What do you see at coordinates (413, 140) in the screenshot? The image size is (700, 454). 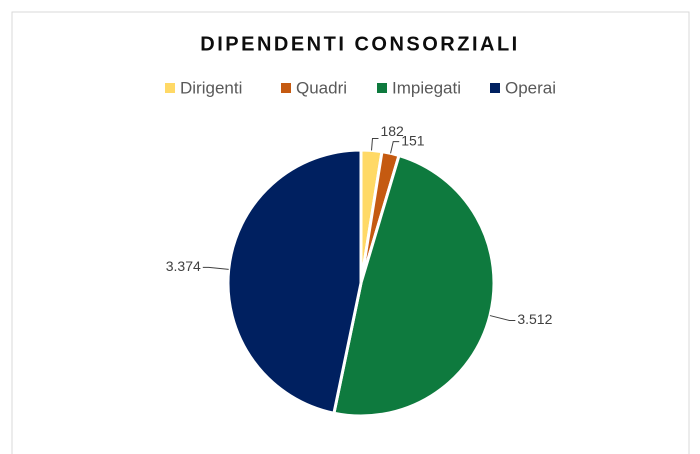 I see `data-label: 151` at bounding box center [413, 140].